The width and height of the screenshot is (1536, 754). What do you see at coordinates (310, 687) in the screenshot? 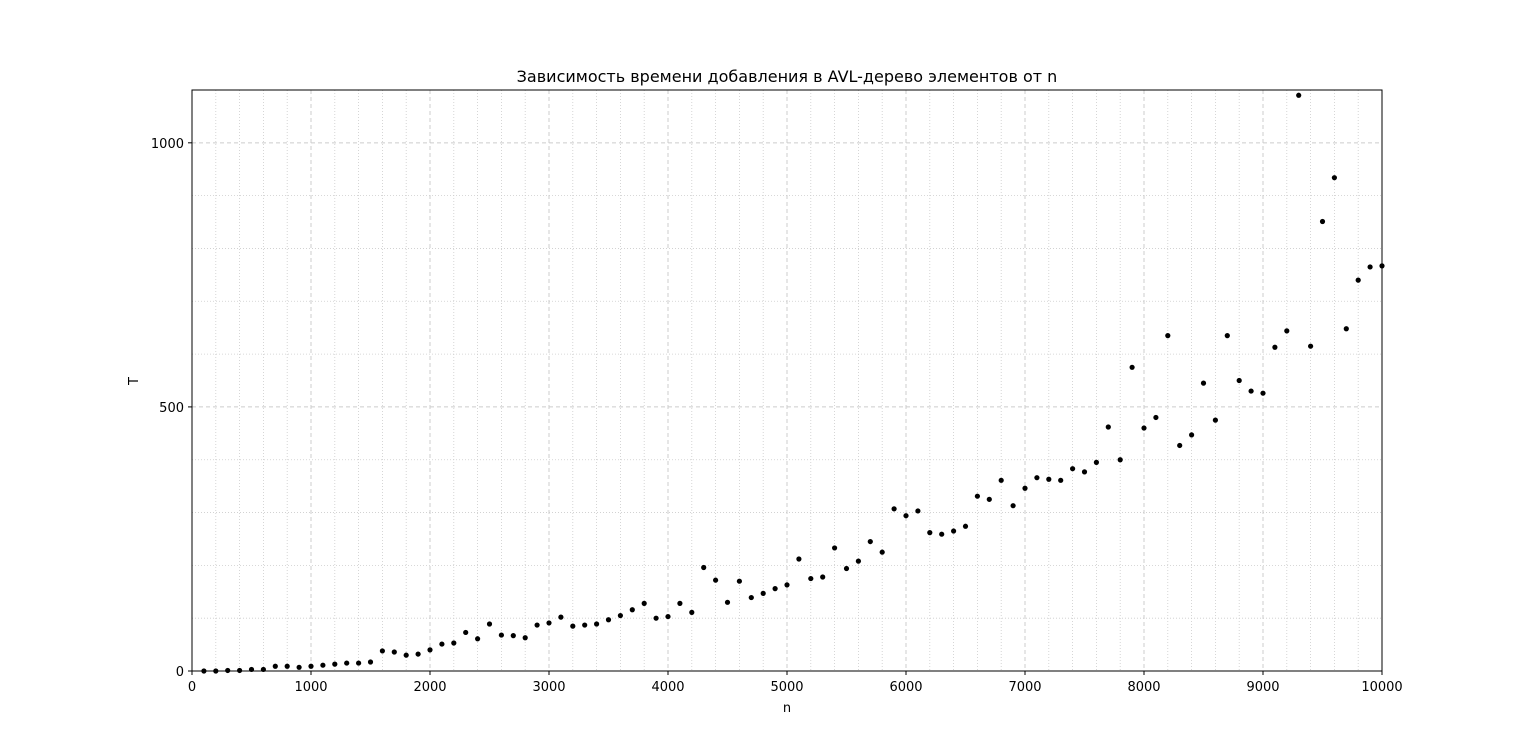
I see `x-tick-label: 1000` at bounding box center [310, 687].